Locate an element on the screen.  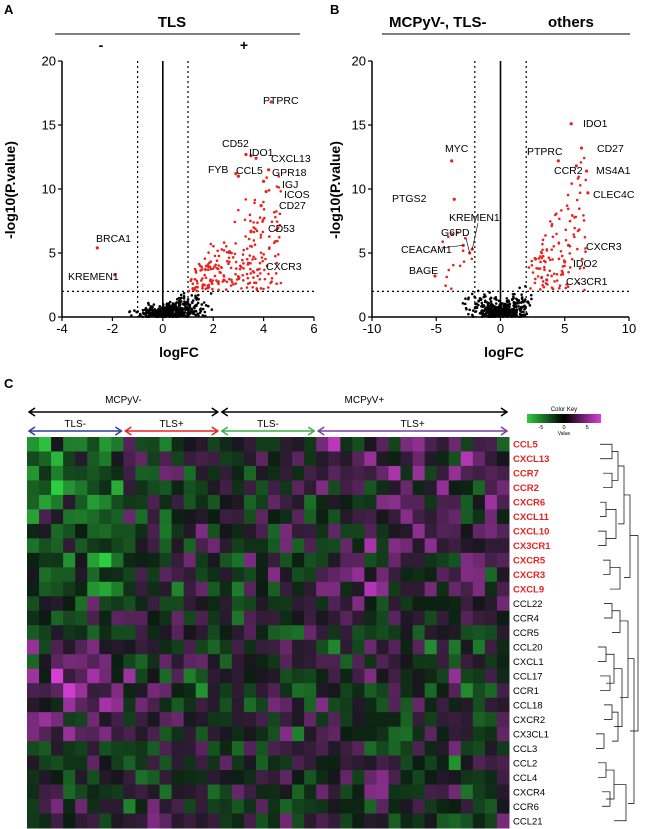
tls-group-label: TLS+ is located at coordinates (413, 424).